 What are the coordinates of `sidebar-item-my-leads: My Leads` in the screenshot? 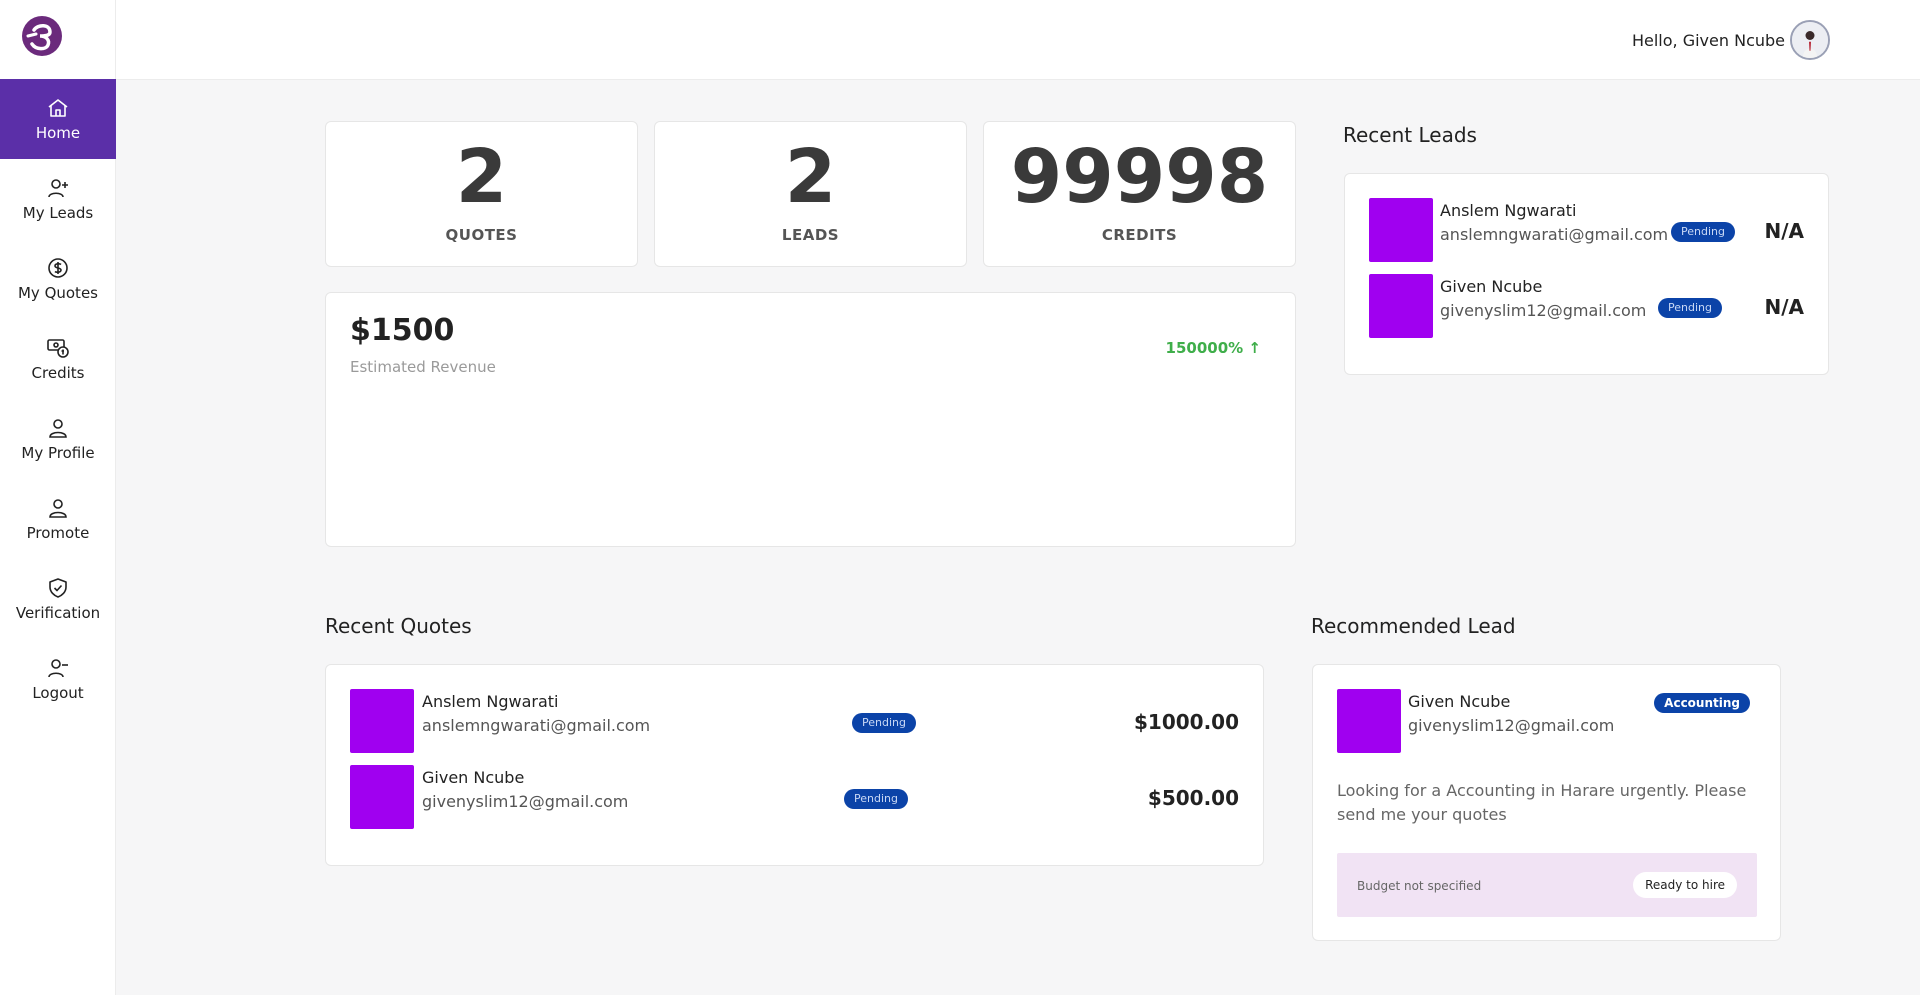 It's located at (58, 199).